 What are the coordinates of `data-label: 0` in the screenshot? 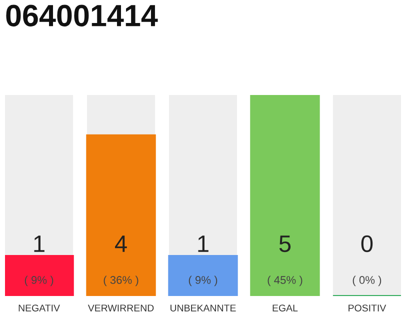 It's located at (367, 243).